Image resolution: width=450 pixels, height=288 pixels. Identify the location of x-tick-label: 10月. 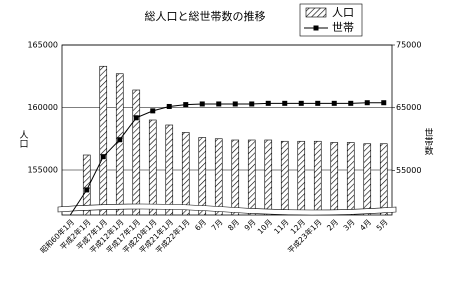
(265, 226).